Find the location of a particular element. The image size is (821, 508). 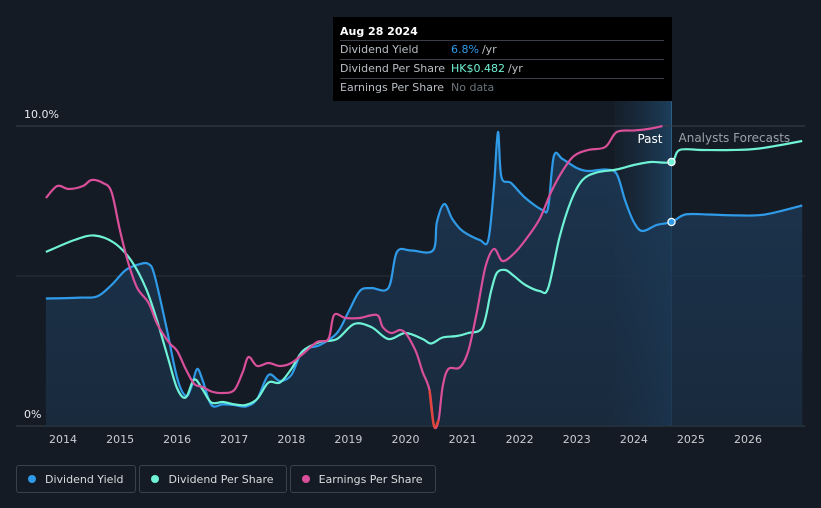

tooltip-value: No data is located at coordinates (473, 87).